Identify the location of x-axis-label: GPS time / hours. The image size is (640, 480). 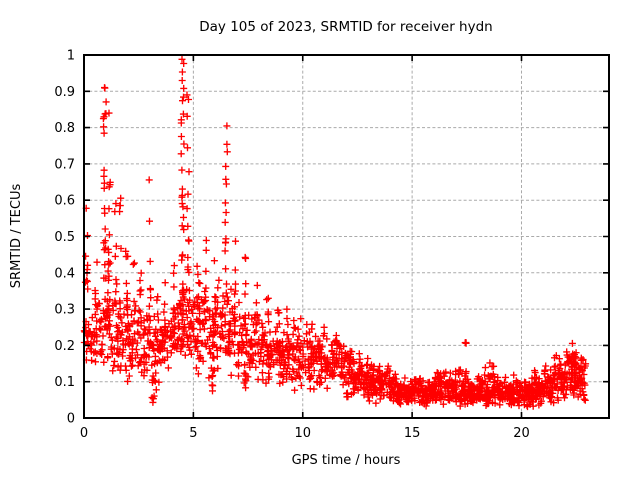
(346, 460).